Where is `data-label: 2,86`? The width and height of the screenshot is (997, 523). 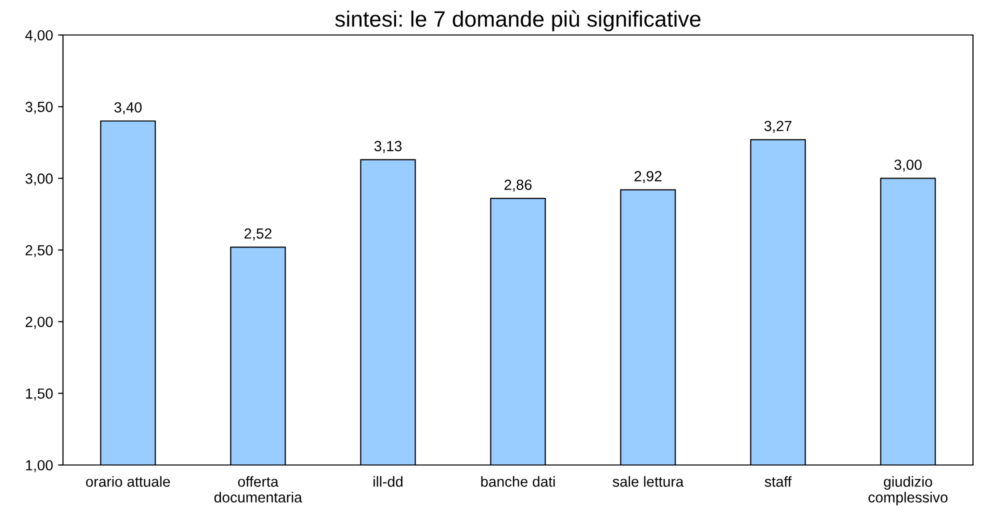 data-label: 2,86 is located at coordinates (518, 186).